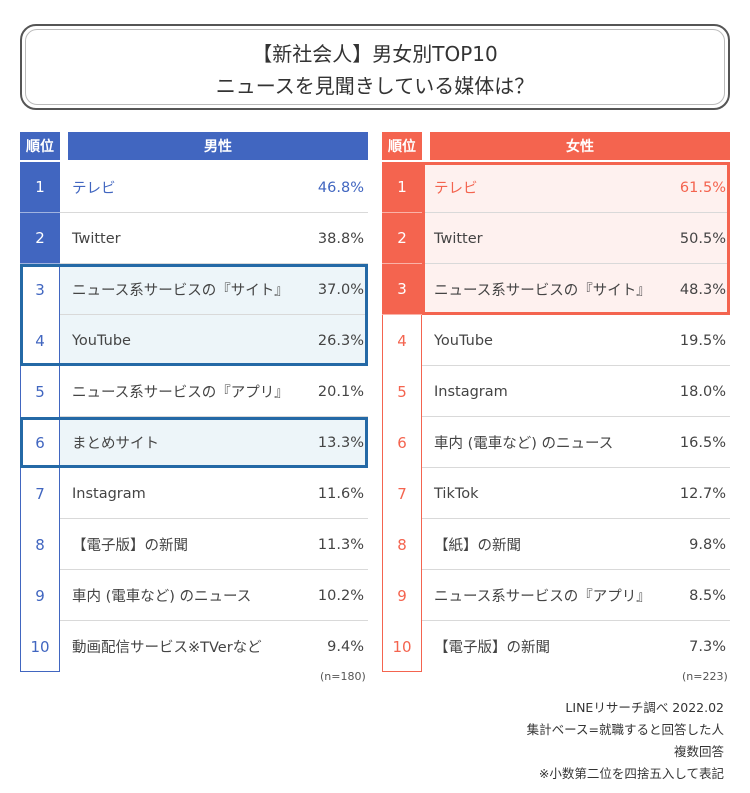 The image size is (750, 793). What do you see at coordinates (702, 238) in the screenshot?
I see `percent-value: 50.5%` at bounding box center [702, 238].